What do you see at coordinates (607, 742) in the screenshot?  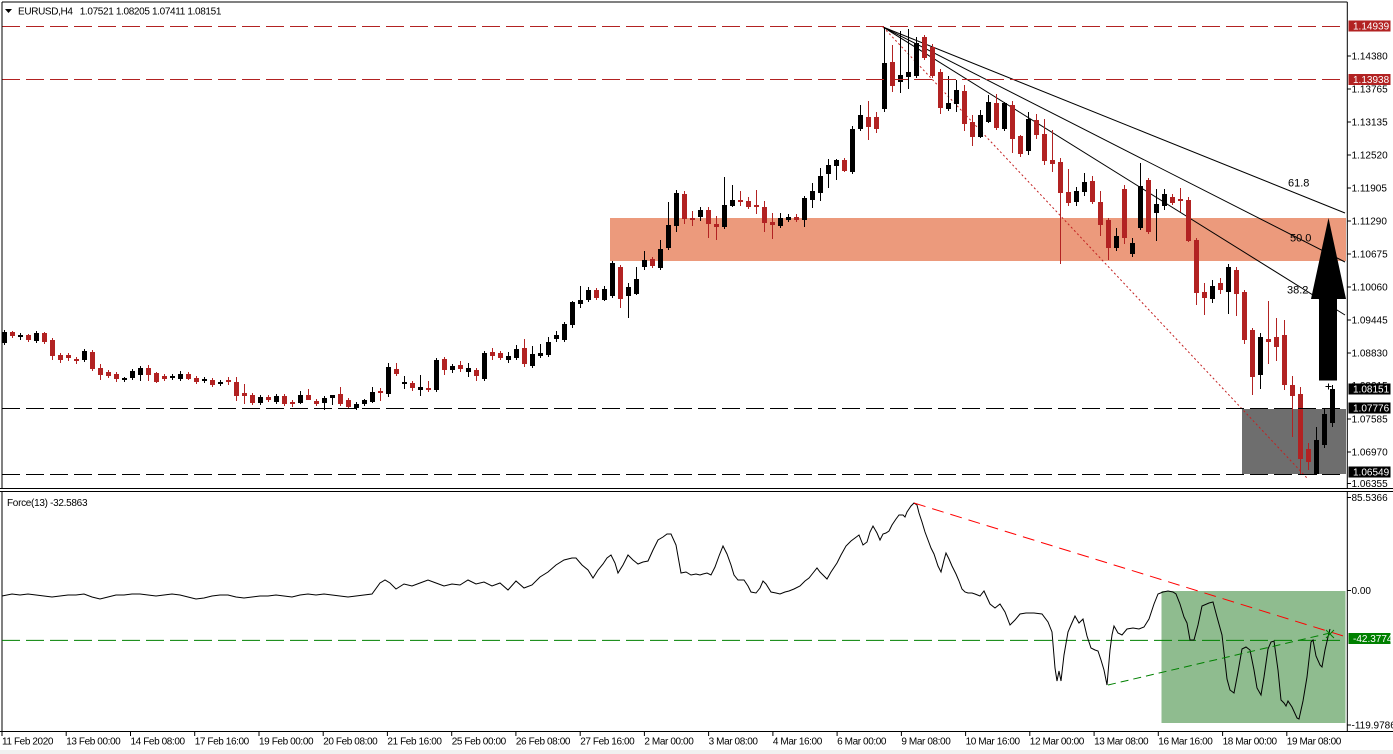 I see `svg-text: 27 Feb 16:00` at bounding box center [607, 742].